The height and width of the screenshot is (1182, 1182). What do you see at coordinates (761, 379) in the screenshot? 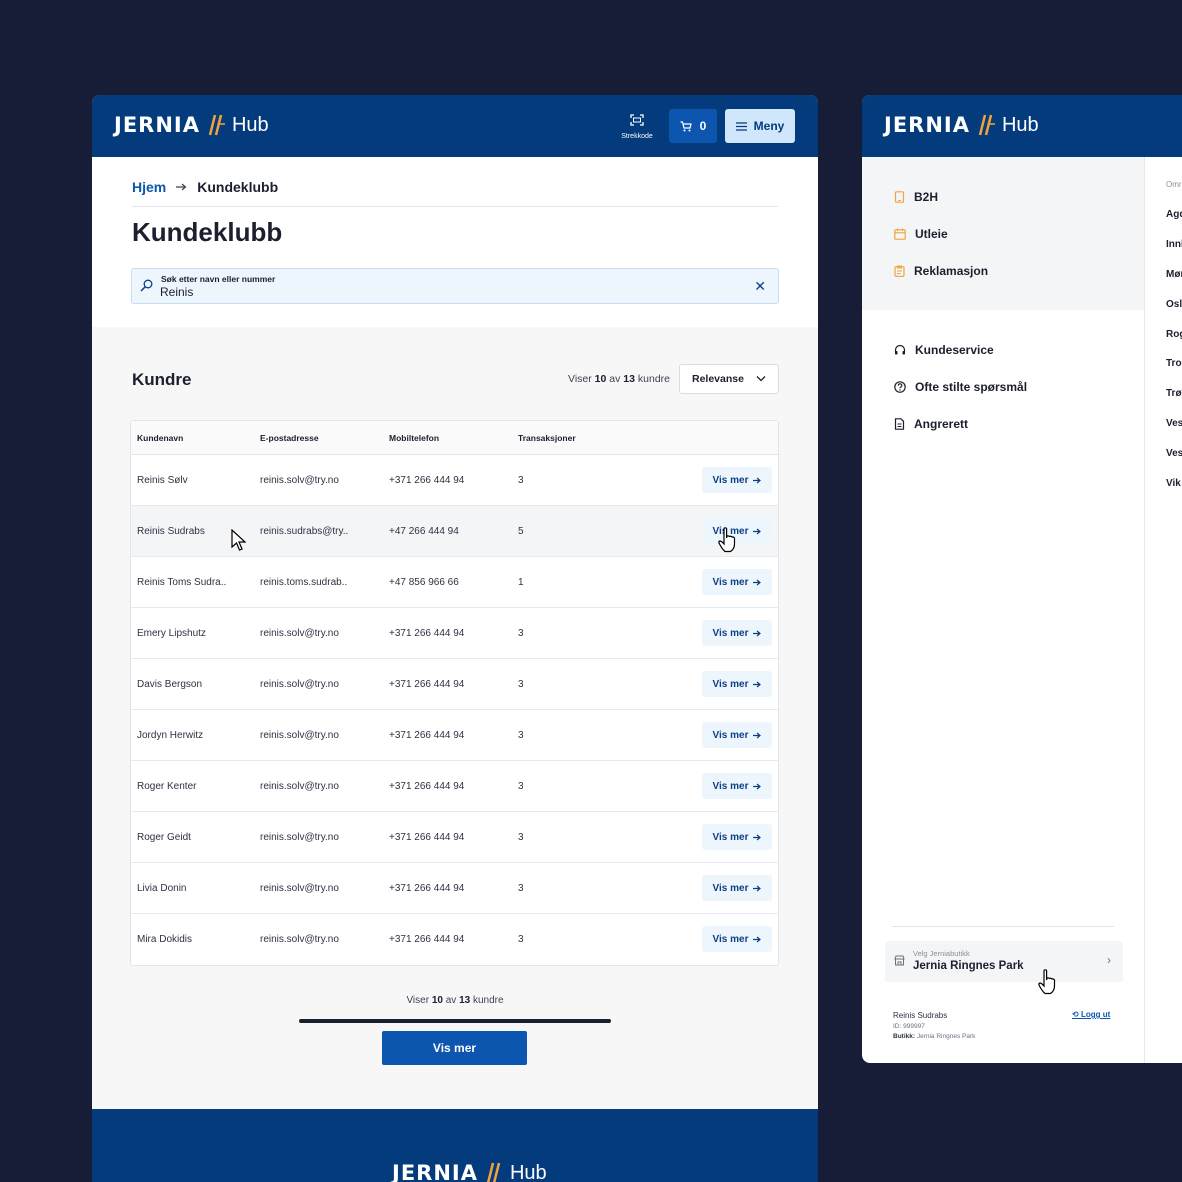
I see `chevron-down-icon` at bounding box center [761, 379].